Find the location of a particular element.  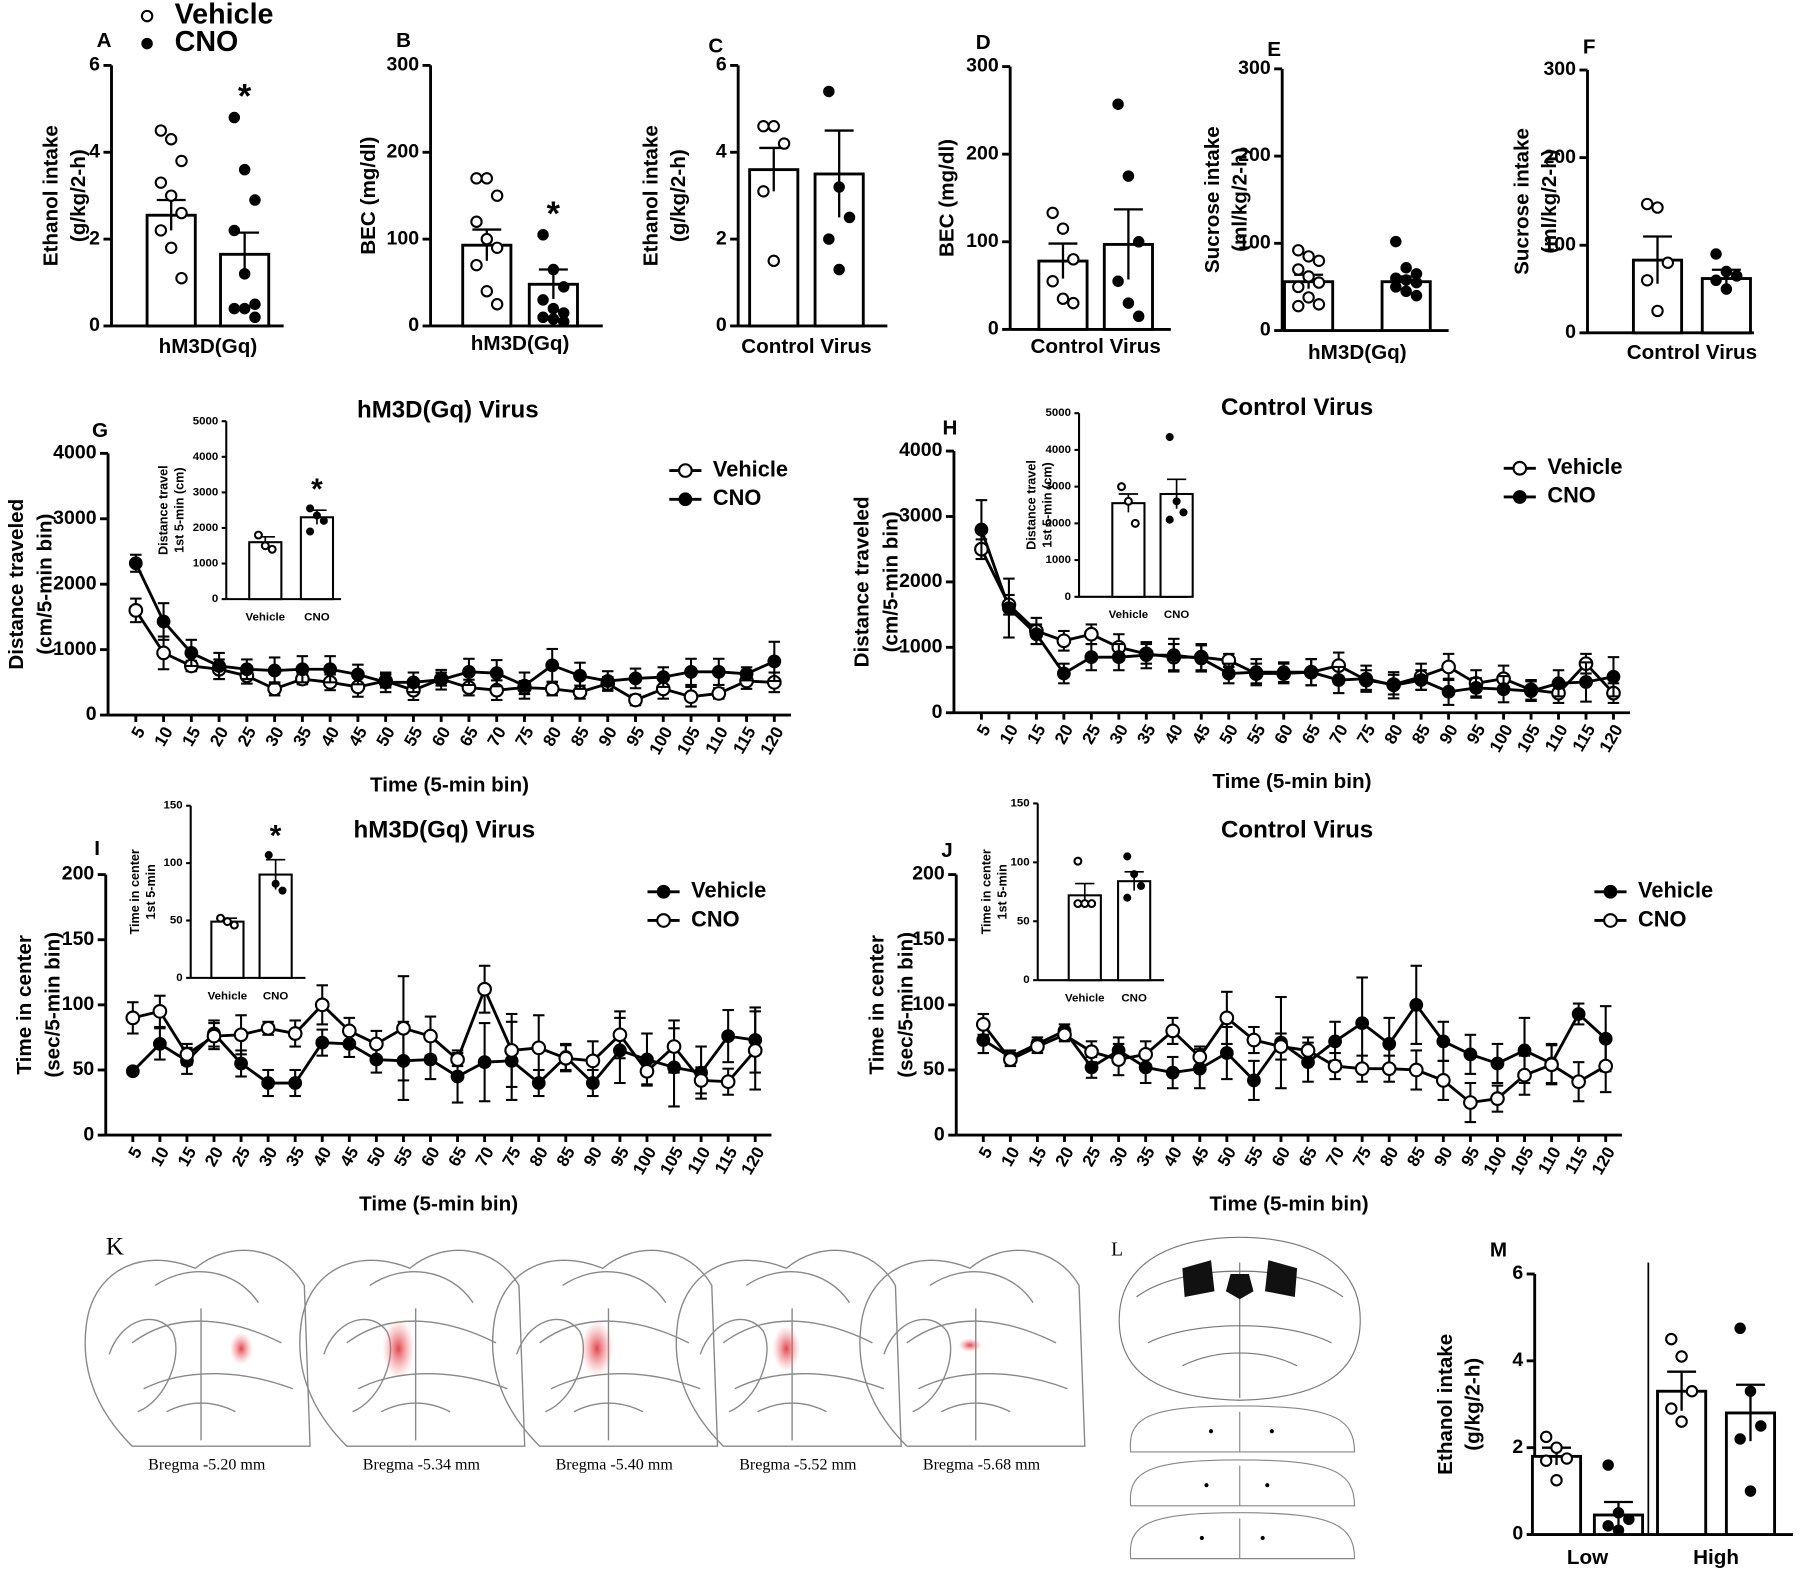

y-axis-label: Ethanol intake is located at coordinates (50, 195).